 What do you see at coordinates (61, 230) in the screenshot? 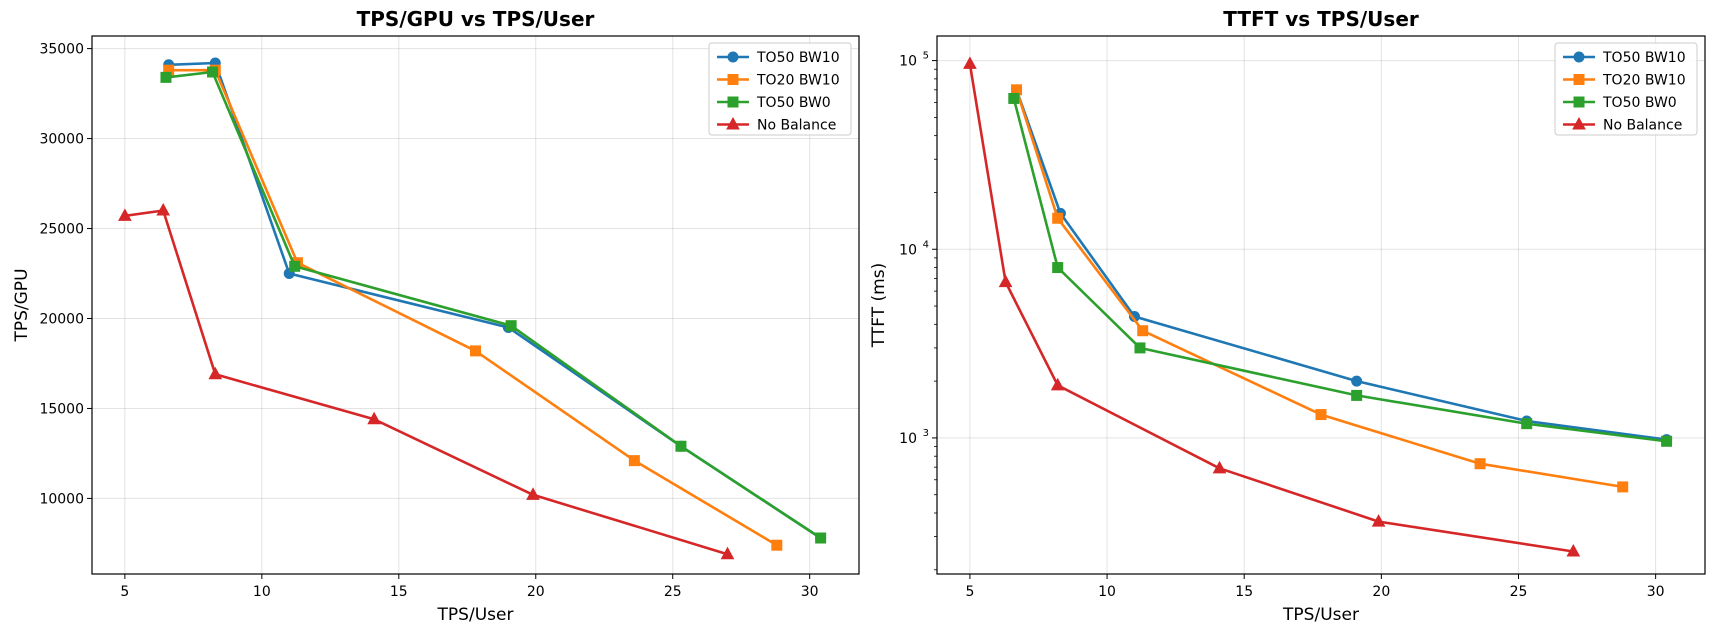
I see `y-tick-label: 25000` at bounding box center [61, 230].